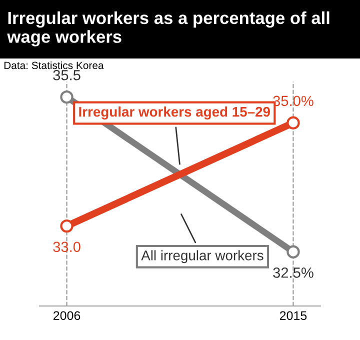  What do you see at coordinates (66, 247) in the screenshot?
I see `data-label: 33.0` at bounding box center [66, 247].